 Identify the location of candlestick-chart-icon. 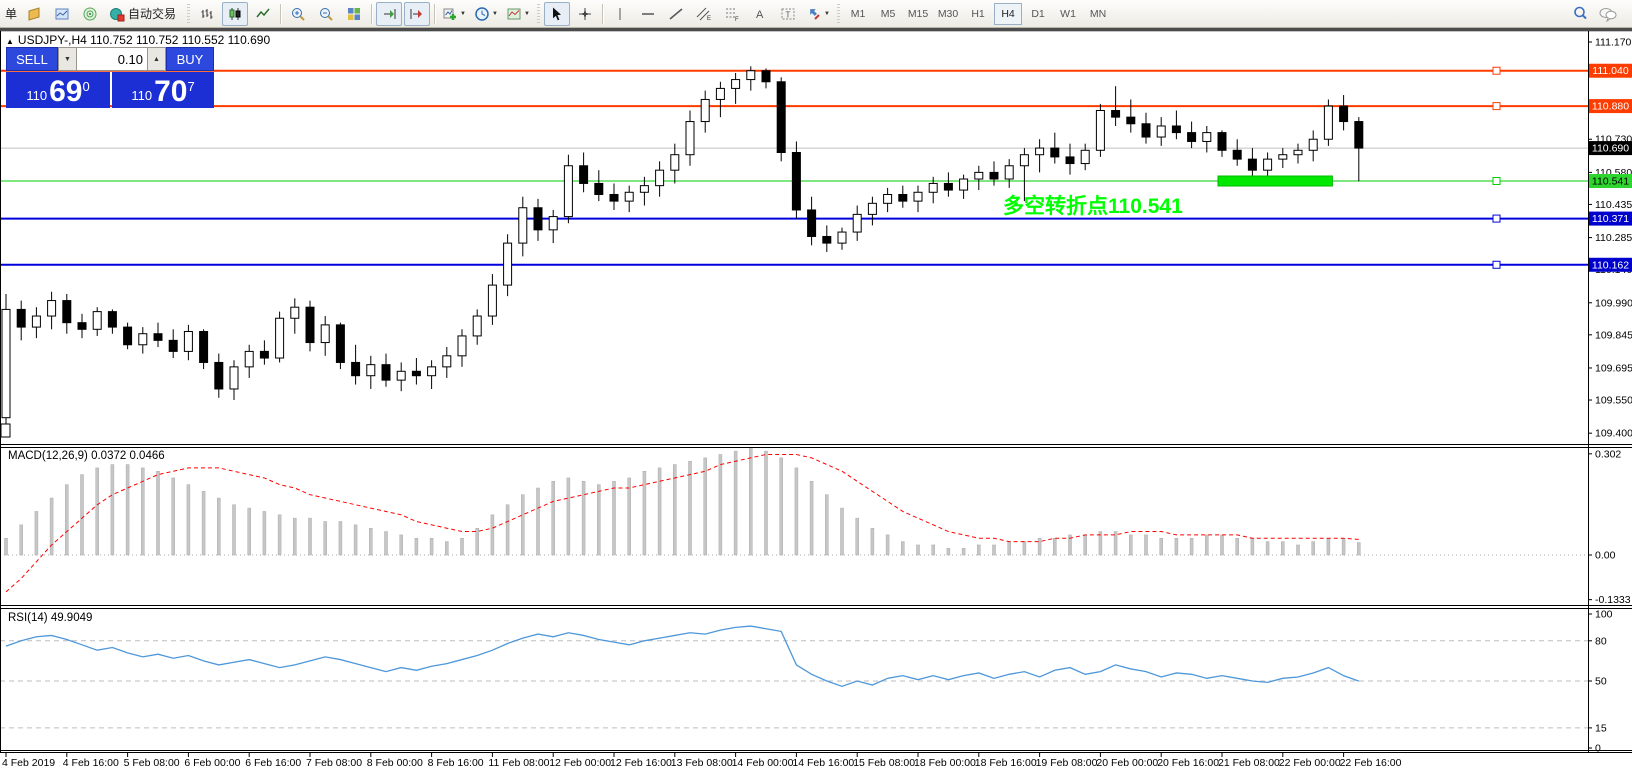
(235, 13).